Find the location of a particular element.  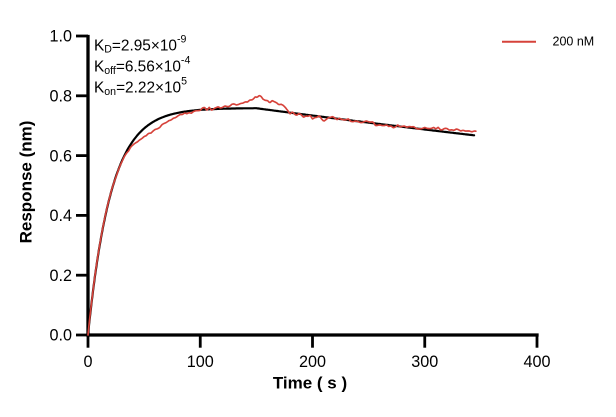

svg-text: Time ( s ) is located at coordinates (310, 382).